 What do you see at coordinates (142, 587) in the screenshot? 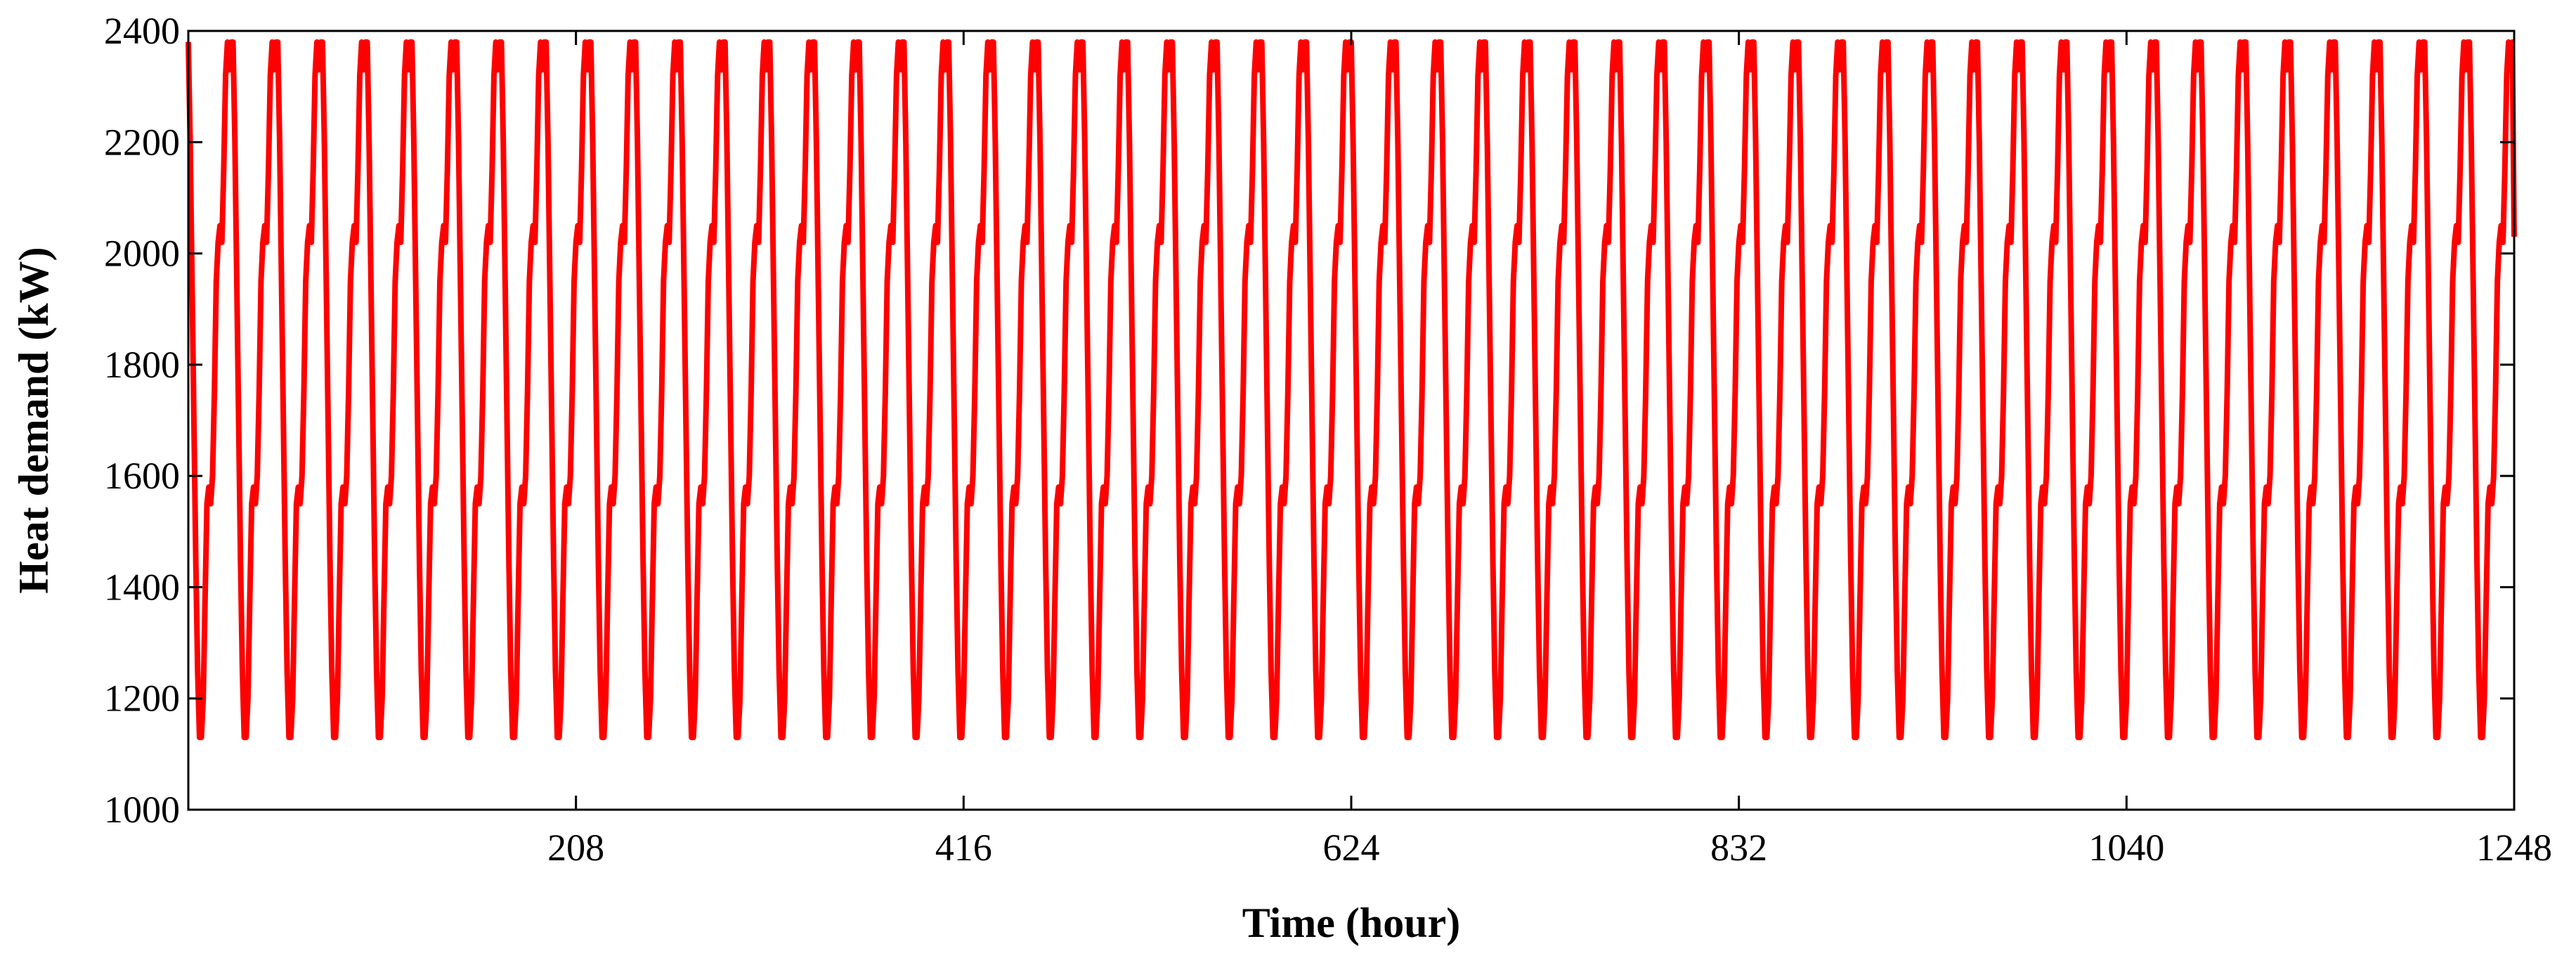
I see `y-tick-label: 1400` at bounding box center [142, 587].